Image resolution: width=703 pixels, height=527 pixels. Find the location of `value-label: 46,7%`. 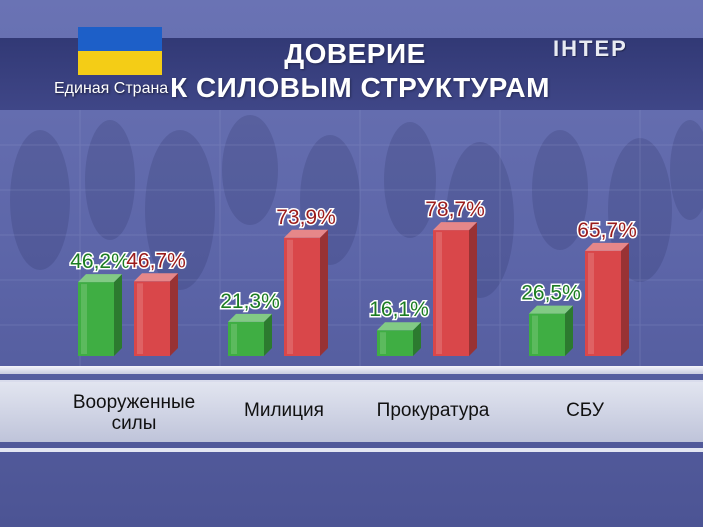

value-label: 46,7% is located at coordinates (156, 260).